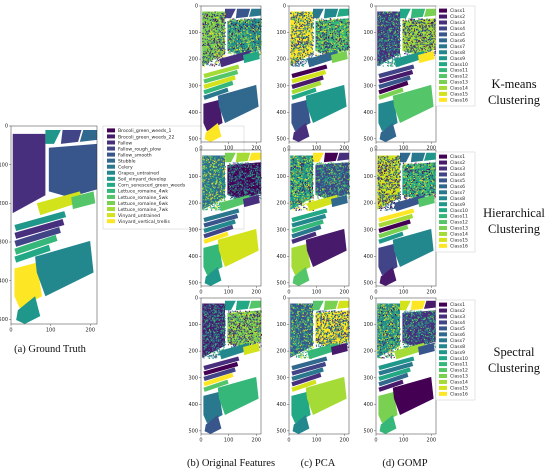 The width and height of the screenshot is (550, 472). Describe the element at coordinates (343, 156) in the screenshot. I see `map-hierarchical-pca-field` at that location.